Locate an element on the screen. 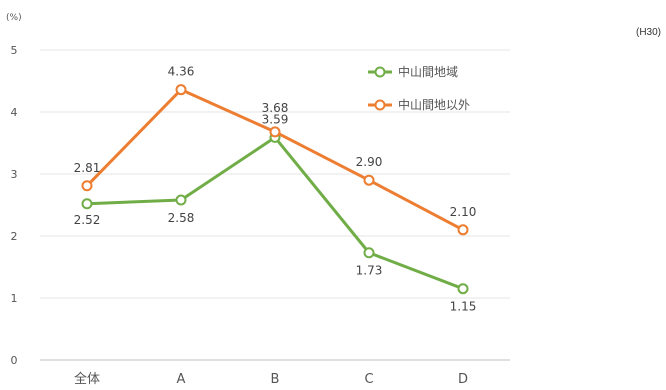  x-tick-label: D is located at coordinates (463, 379).